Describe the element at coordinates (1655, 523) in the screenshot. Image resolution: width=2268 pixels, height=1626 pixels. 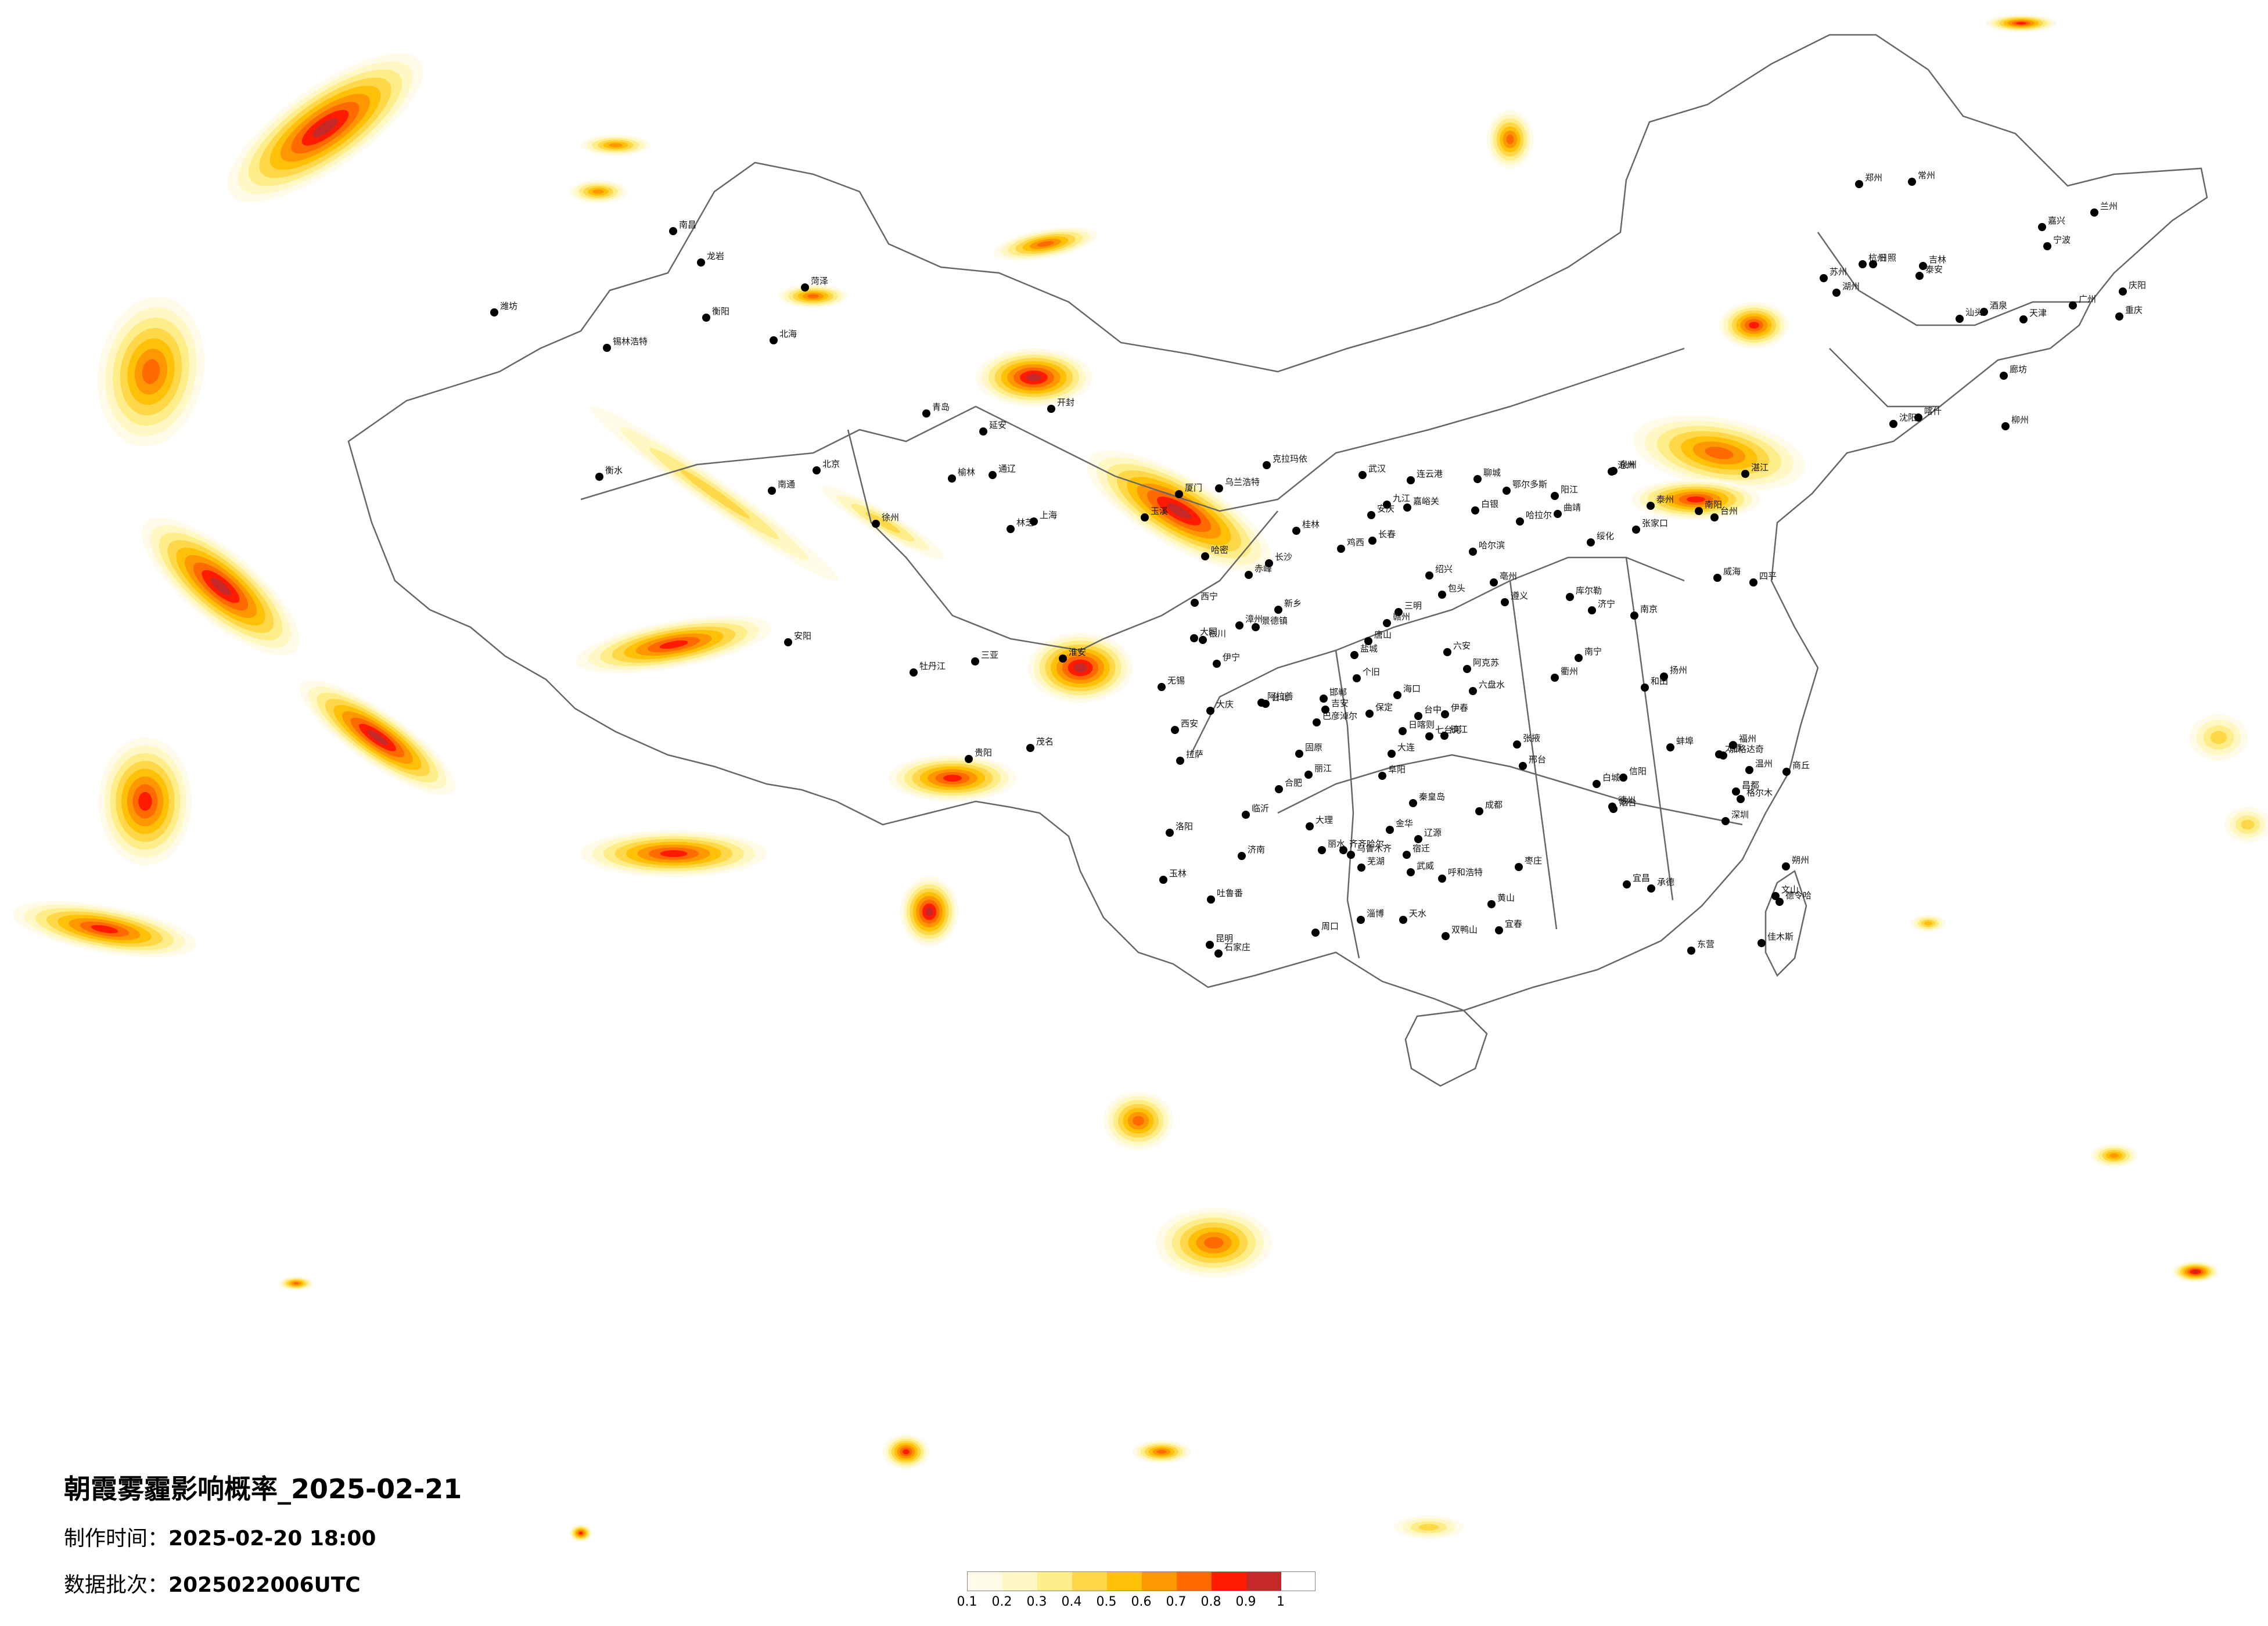
I see `city-label: 张家口` at that location.